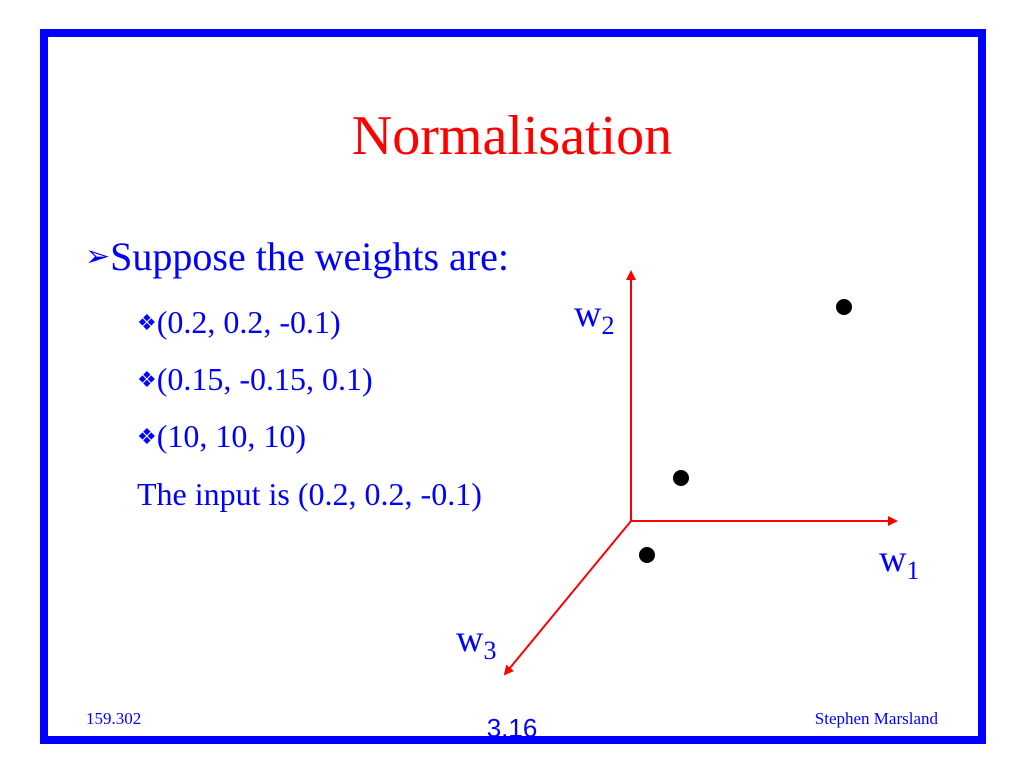 The width and height of the screenshot is (1024, 768). Describe the element at coordinates (264, 379) in the screenshot. I see `sub-item-text: (0.15, -0.15, 0.1)` at that location.